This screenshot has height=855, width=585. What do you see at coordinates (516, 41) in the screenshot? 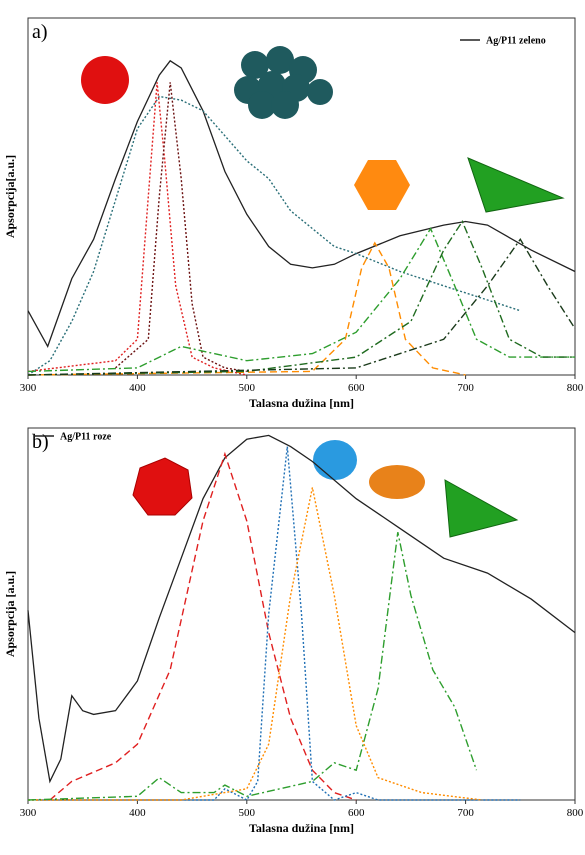
I see `legend-label: Ag/P11 zeleno` at bounding box center [516, 41].